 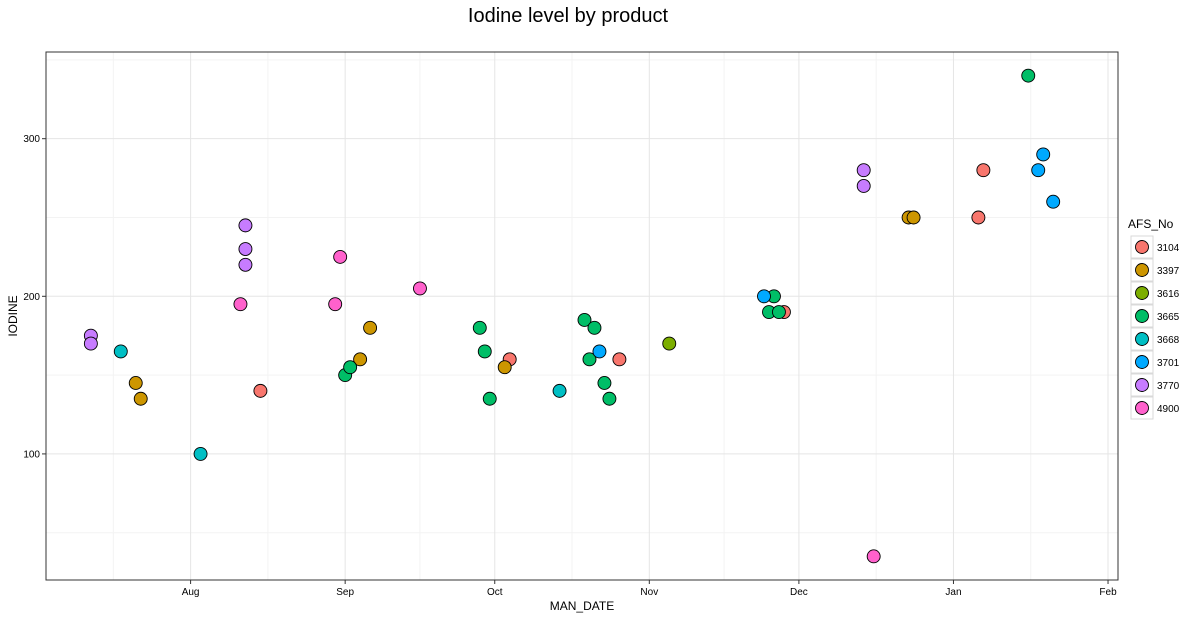 What do you see at coordinates (191, 592) in the screenshot?
I see `x-tick-label: Aug` at bounding box center [191, 592].